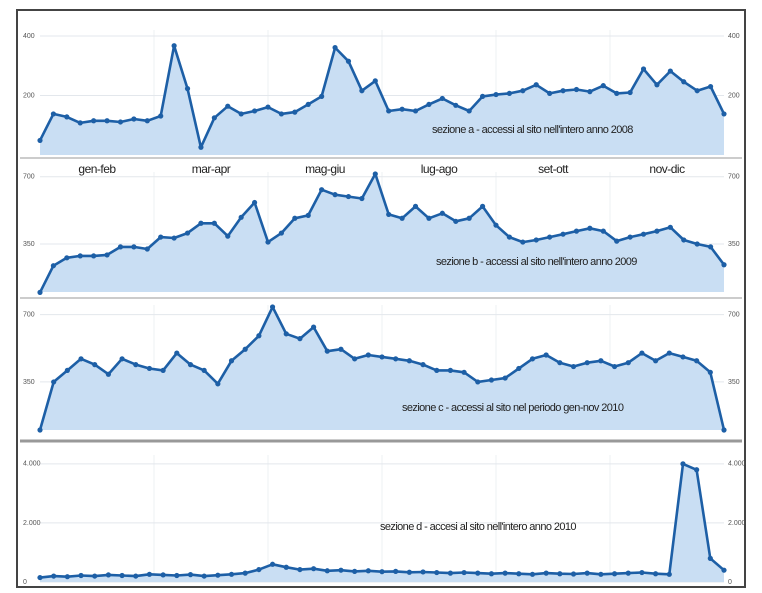 Image resolution: width=762 pixels, height=593 pixels. Describe the element at coordinates (97, 169) in the screenshot. I see `period-label: gen-feb` at that location.